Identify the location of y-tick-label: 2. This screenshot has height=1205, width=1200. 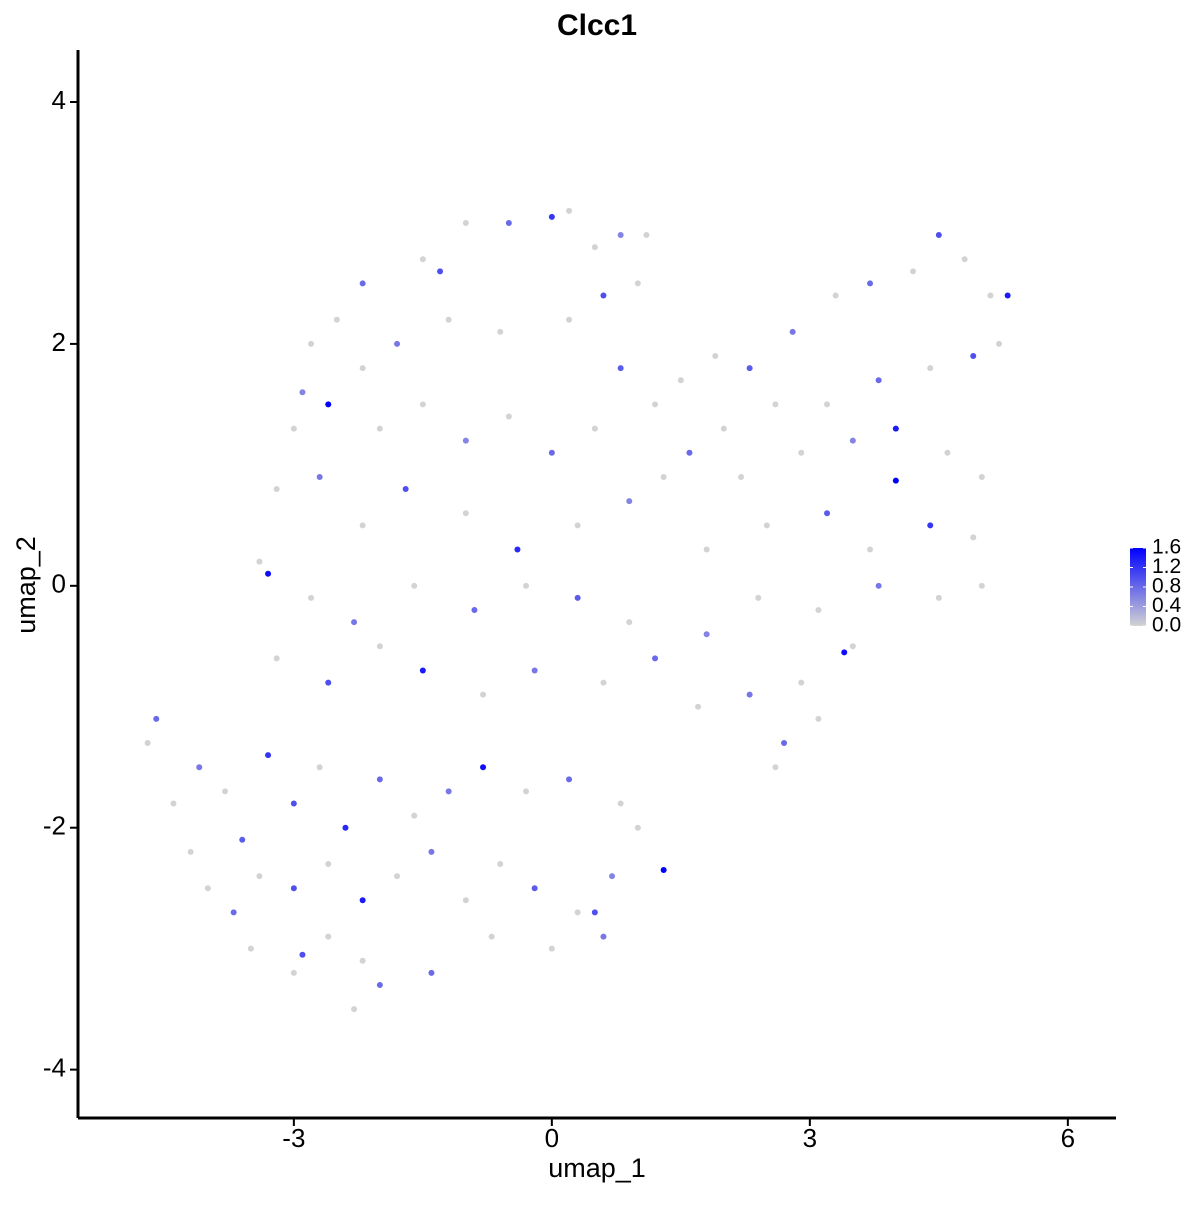
(59, 342).